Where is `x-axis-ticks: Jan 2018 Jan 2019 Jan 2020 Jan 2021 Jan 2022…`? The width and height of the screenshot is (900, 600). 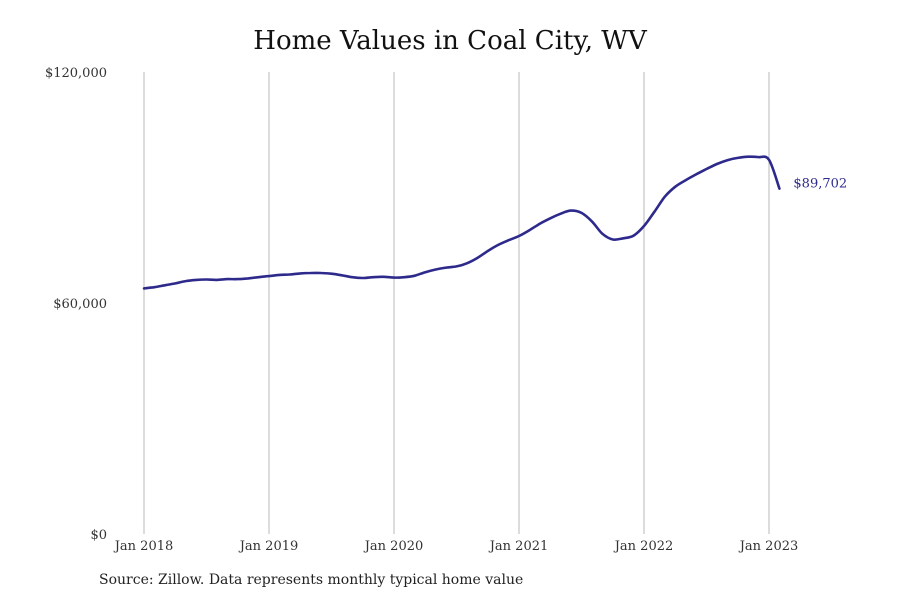
x-axis-ticks: Jan 2018 Jan 2019 Jan 2020 Jan 2021 Jan 2022… is located at coordinates (456, 546).